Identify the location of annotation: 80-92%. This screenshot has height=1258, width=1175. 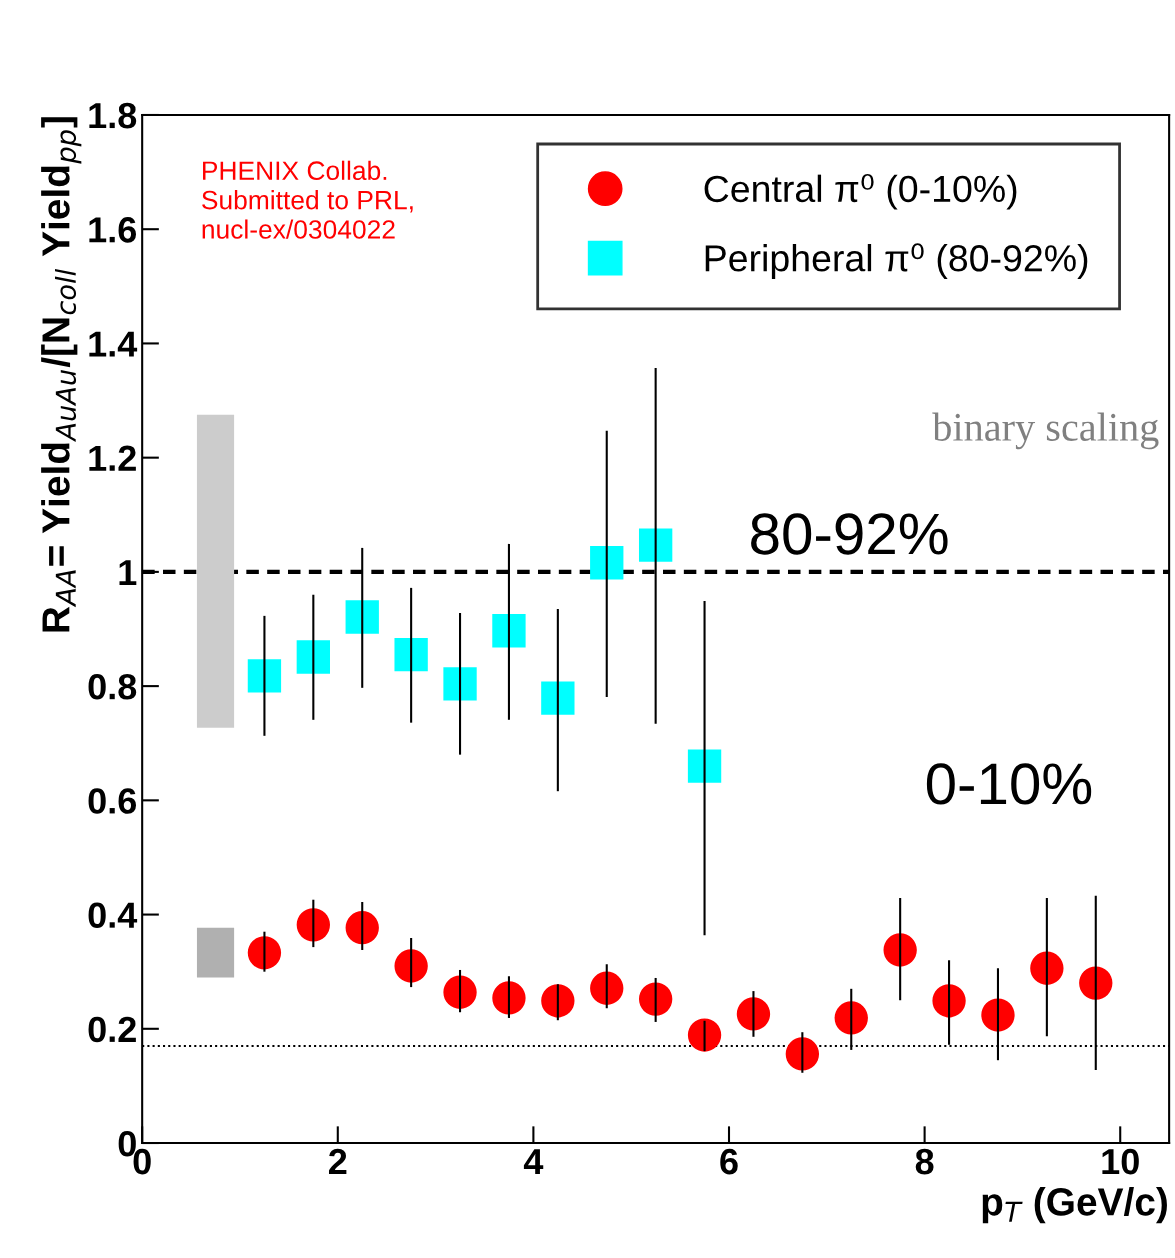
(849, 534).